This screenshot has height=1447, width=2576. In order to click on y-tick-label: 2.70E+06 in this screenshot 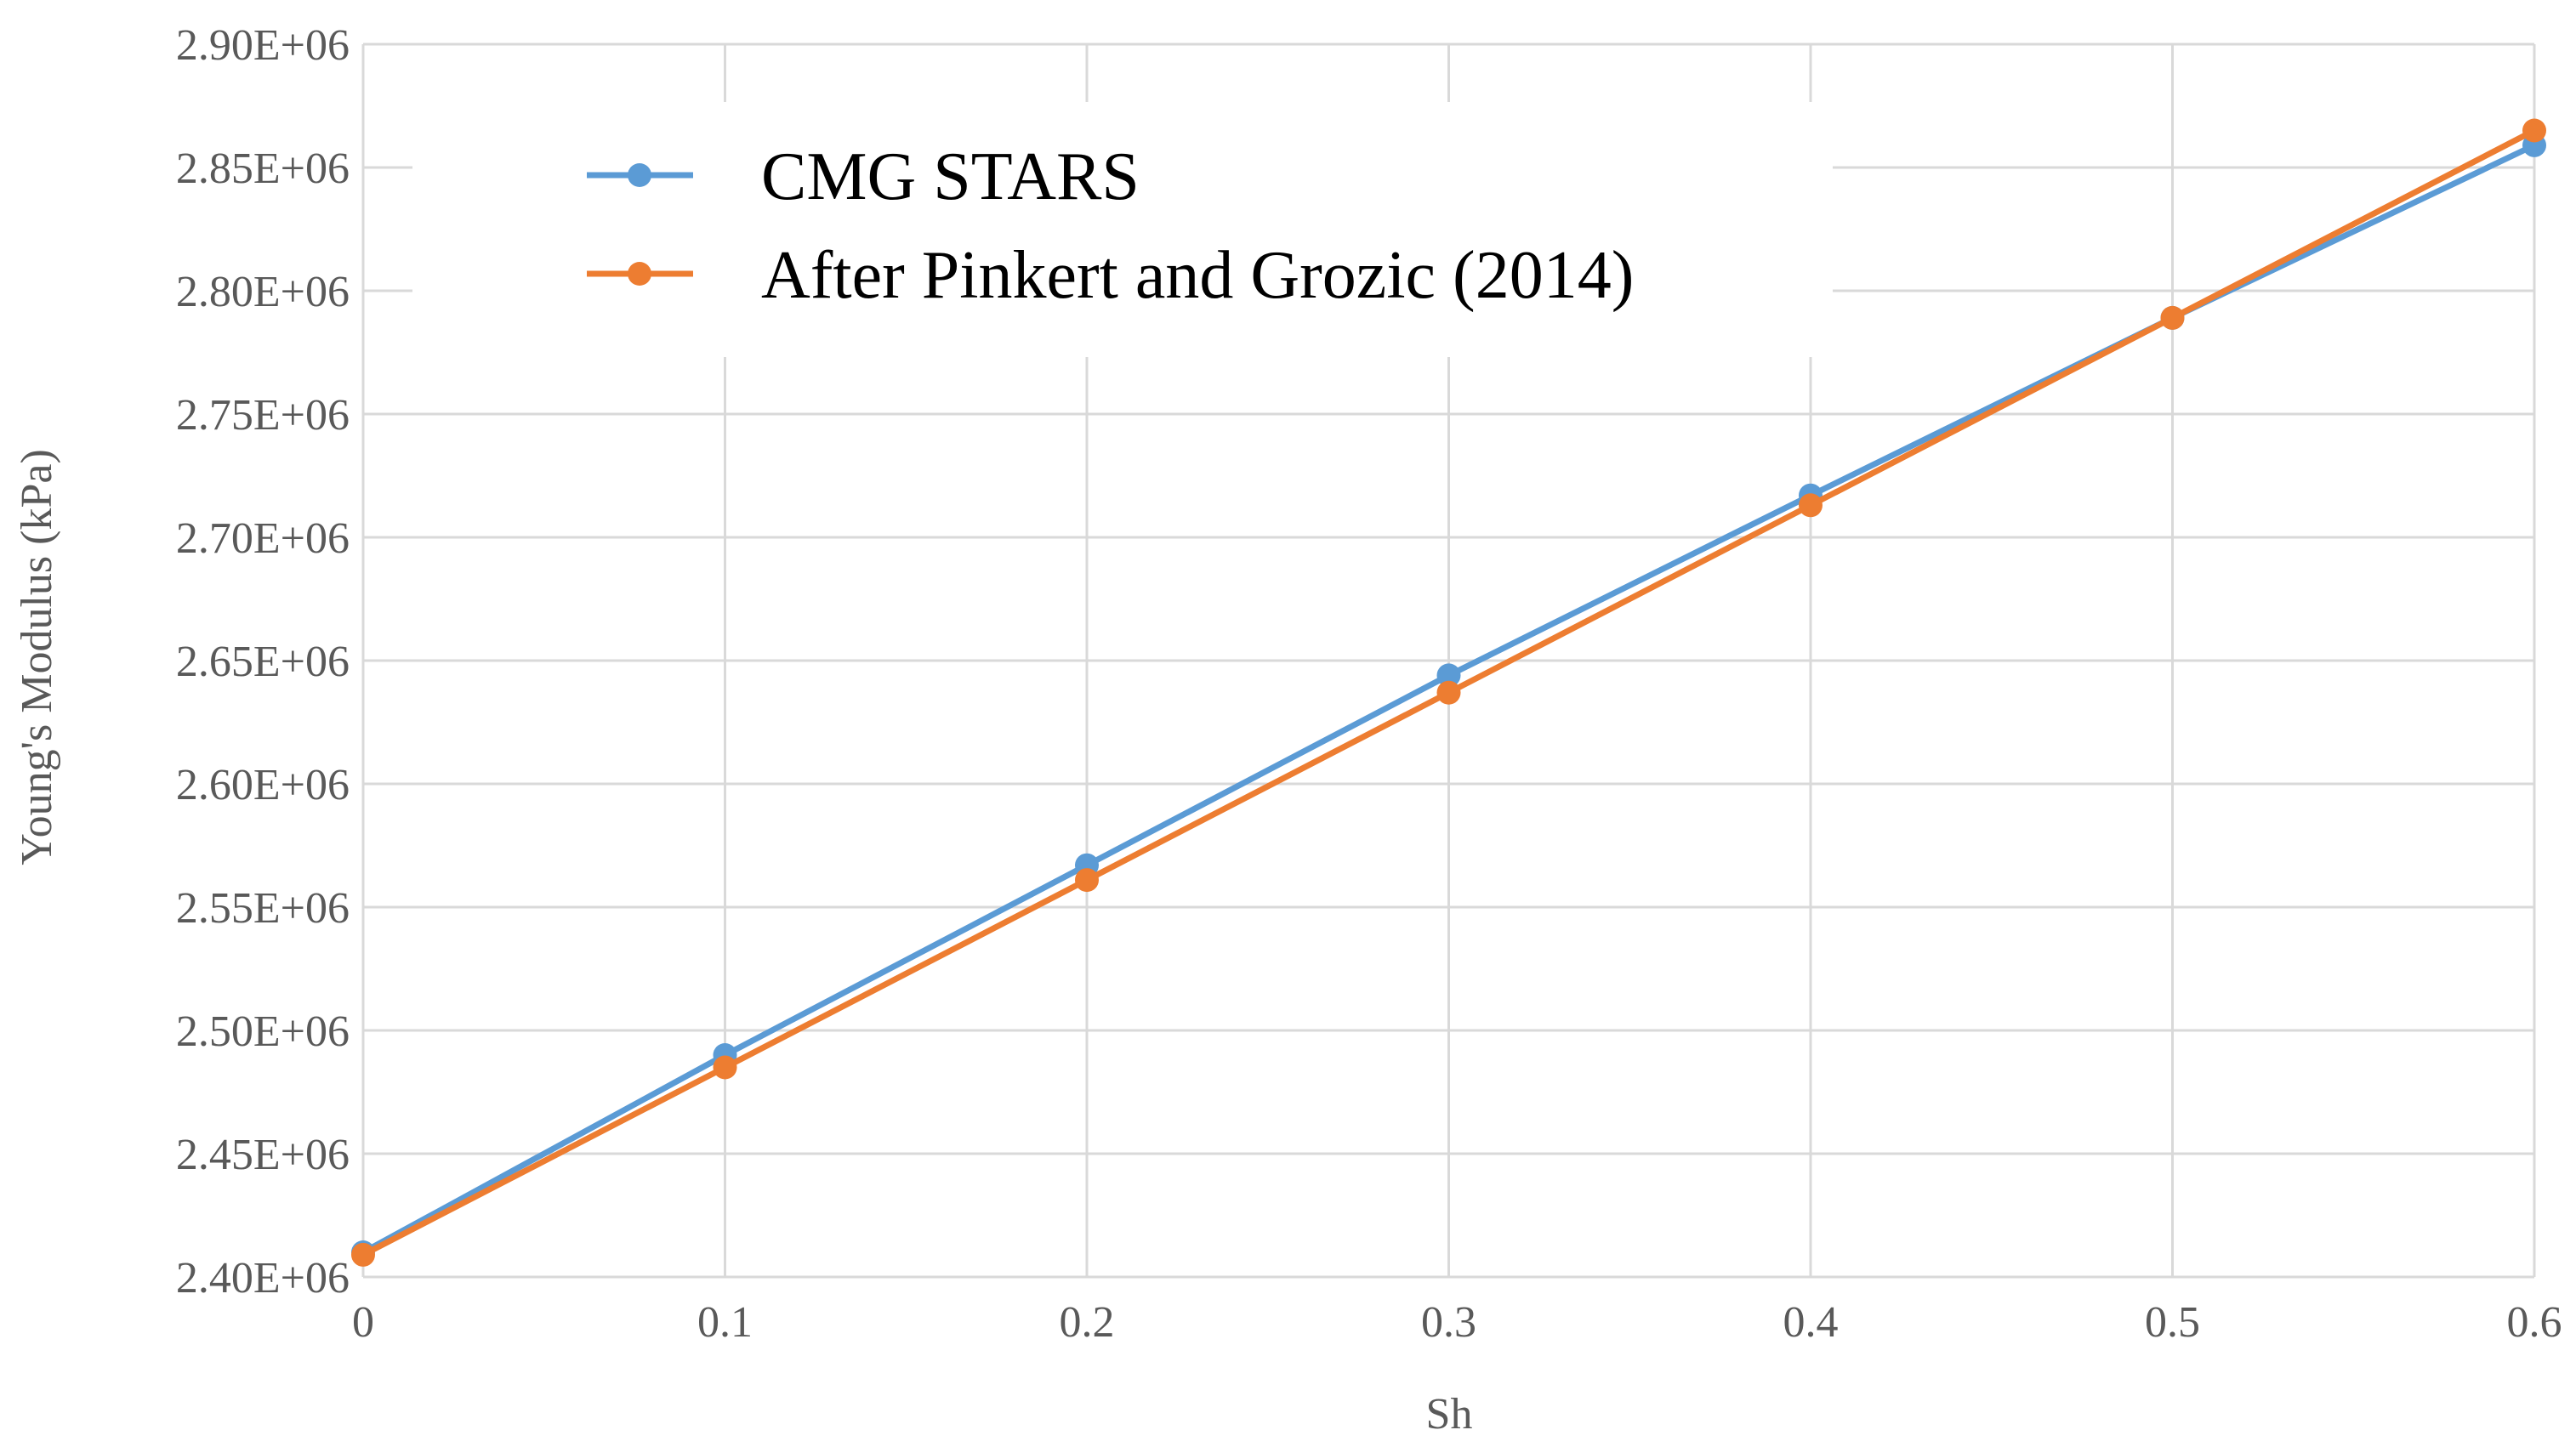, I will do `click(263, 538)`.